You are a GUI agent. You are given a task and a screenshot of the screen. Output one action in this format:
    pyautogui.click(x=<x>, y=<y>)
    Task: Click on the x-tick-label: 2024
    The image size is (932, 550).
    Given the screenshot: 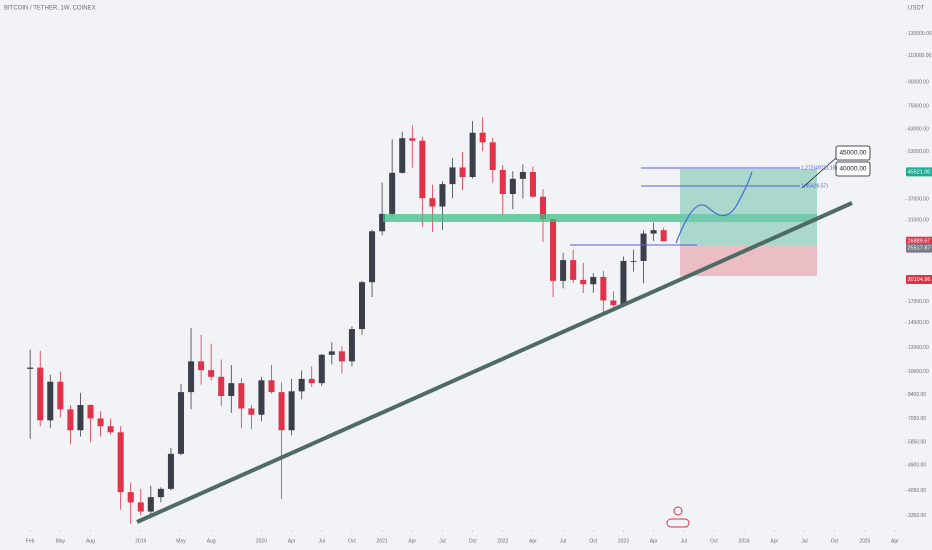 What is the action you would take?
    pyautogui.click(x=744, y=541)
    